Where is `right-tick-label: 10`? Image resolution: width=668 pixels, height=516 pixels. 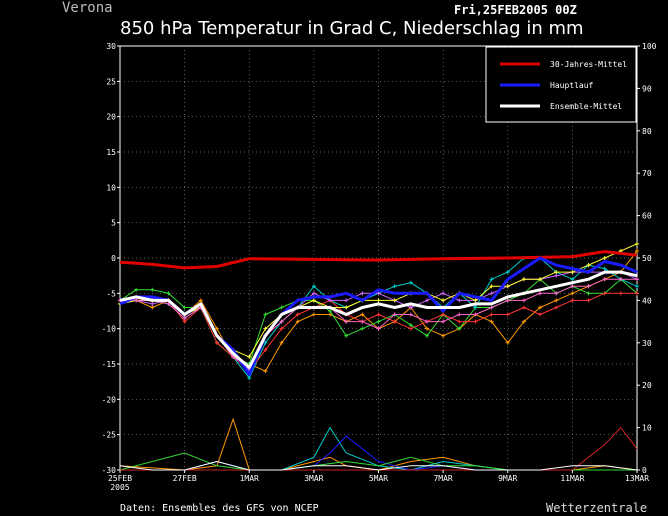 right-tick-label: 10 is located at coordinates (647, 428).